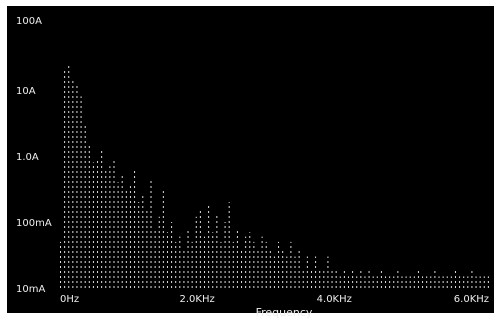 This screenshot has height=323, width=498. Describe the element at coordinates (334, 299) in the screenshot. I see `x-tick-label: 4.0KHz` at that location.